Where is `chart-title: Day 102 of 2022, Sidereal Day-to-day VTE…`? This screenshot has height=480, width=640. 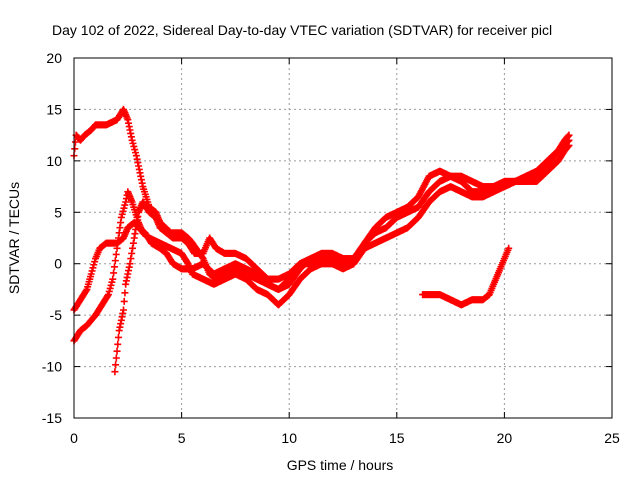 chart-title: Day 102 of 2022, Sidereal Day-to-day VTE… is located at coordinates (302, 30).